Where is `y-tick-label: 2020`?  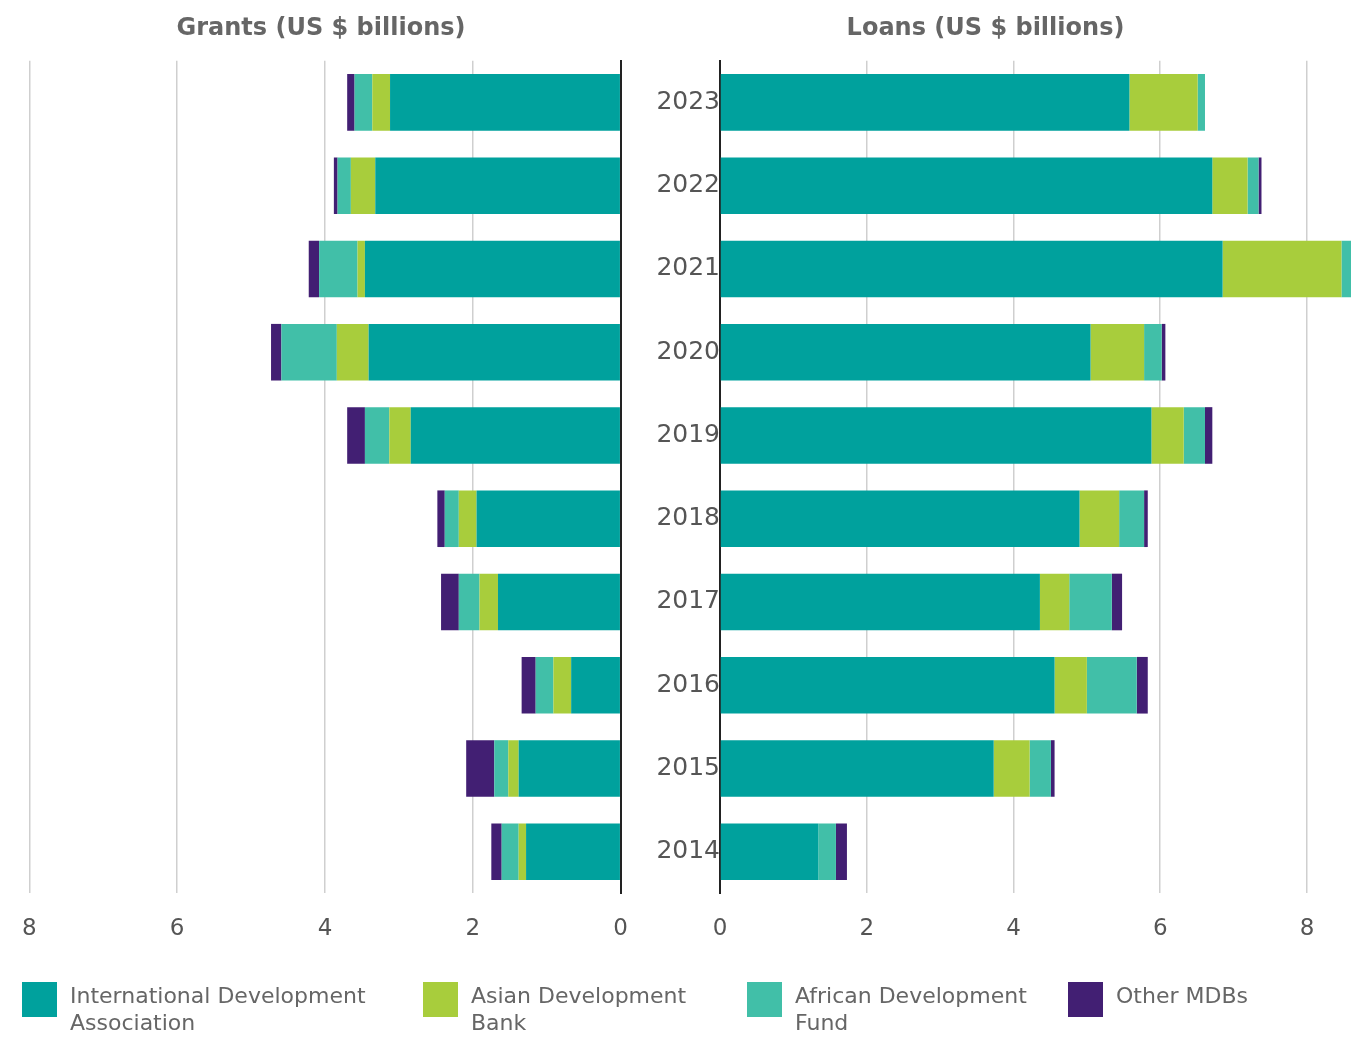
y-tick-label: 2020 is located at coordinates (688, 350).